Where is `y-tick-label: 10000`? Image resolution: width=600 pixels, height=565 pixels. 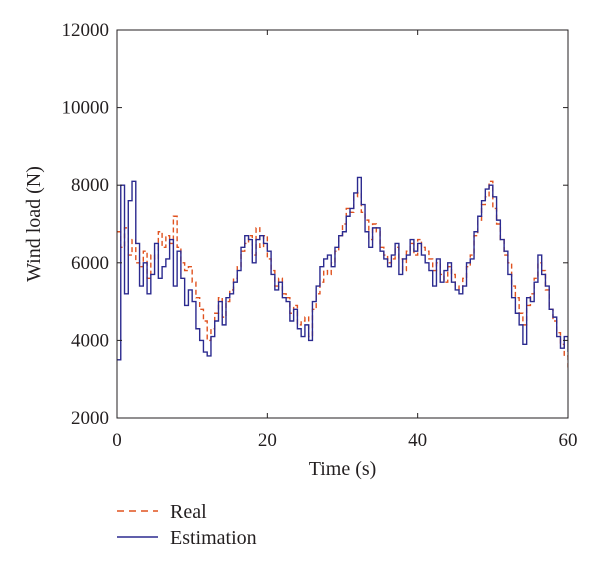 y-tick-label: 10000 is located at coordinates (86, 108).